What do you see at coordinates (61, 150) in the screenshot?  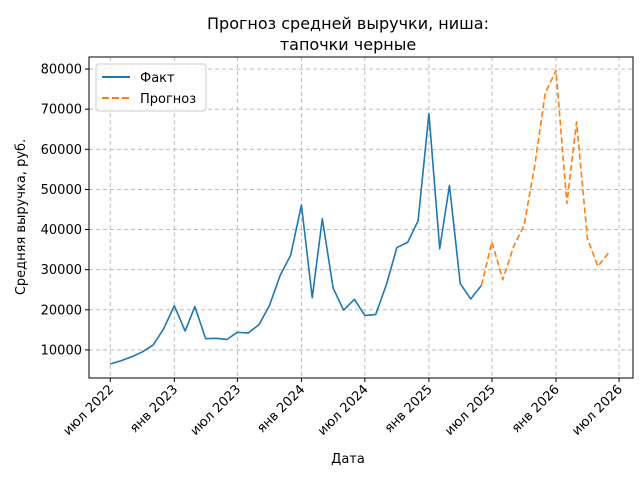 I see `y-tick-label: 60000` at bounding box center [61, 150].